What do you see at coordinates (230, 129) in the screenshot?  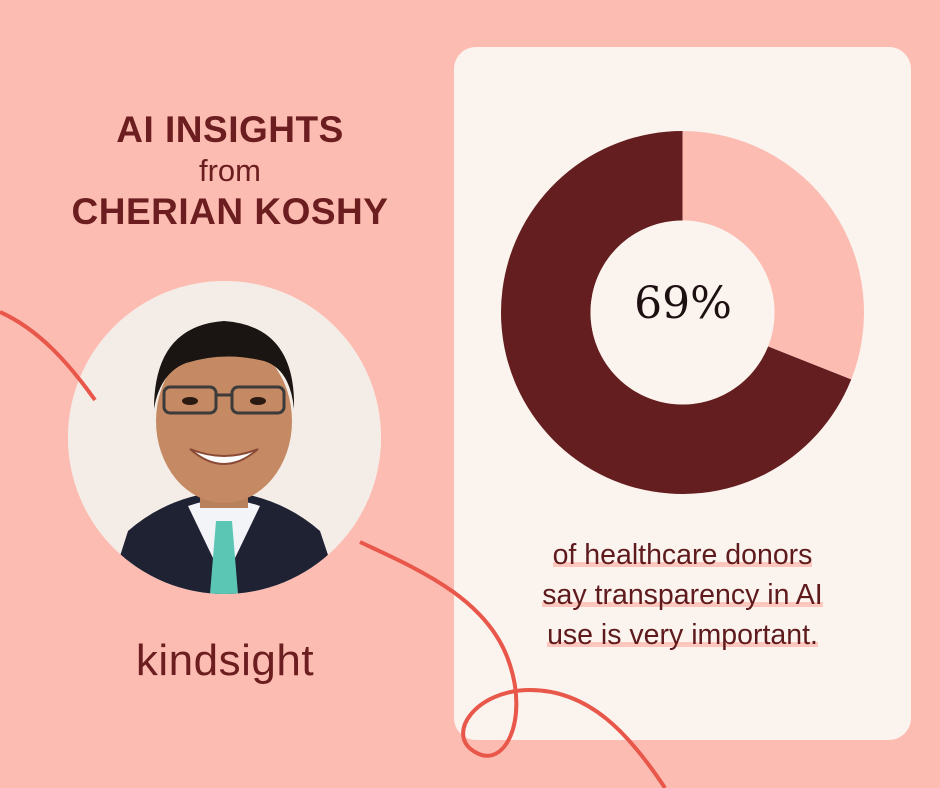 I see `heading-title: AI INSIGHTS` at bounding box center [230, 129].